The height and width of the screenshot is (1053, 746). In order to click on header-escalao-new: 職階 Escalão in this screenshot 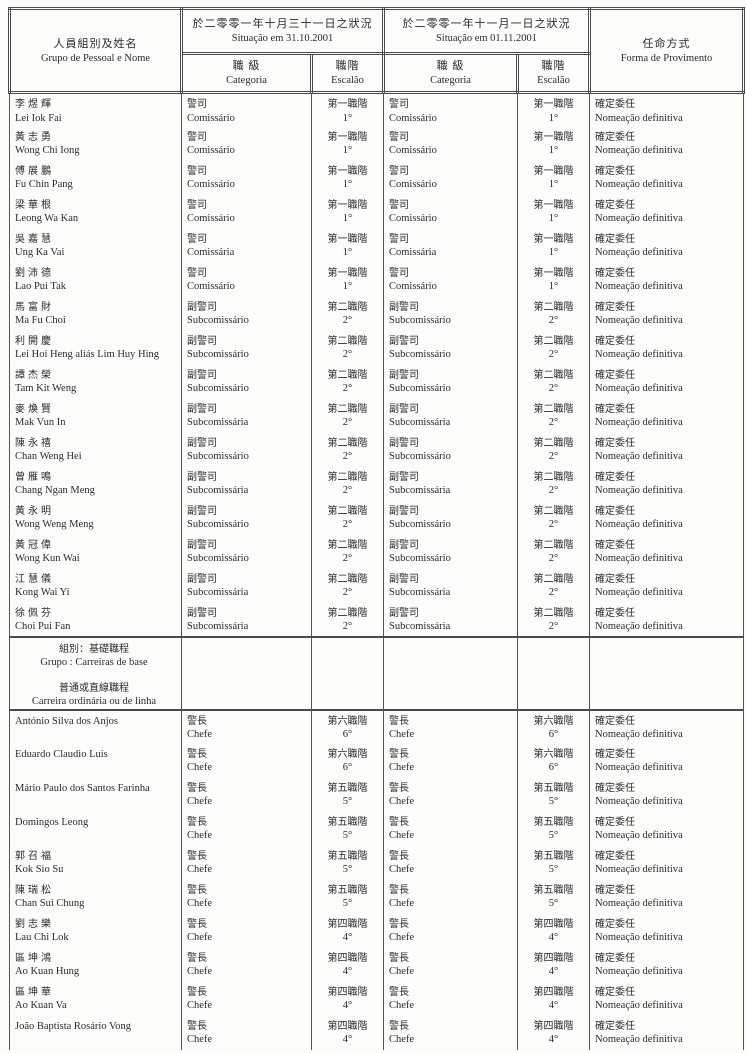, I will do `click(553, 73)`.